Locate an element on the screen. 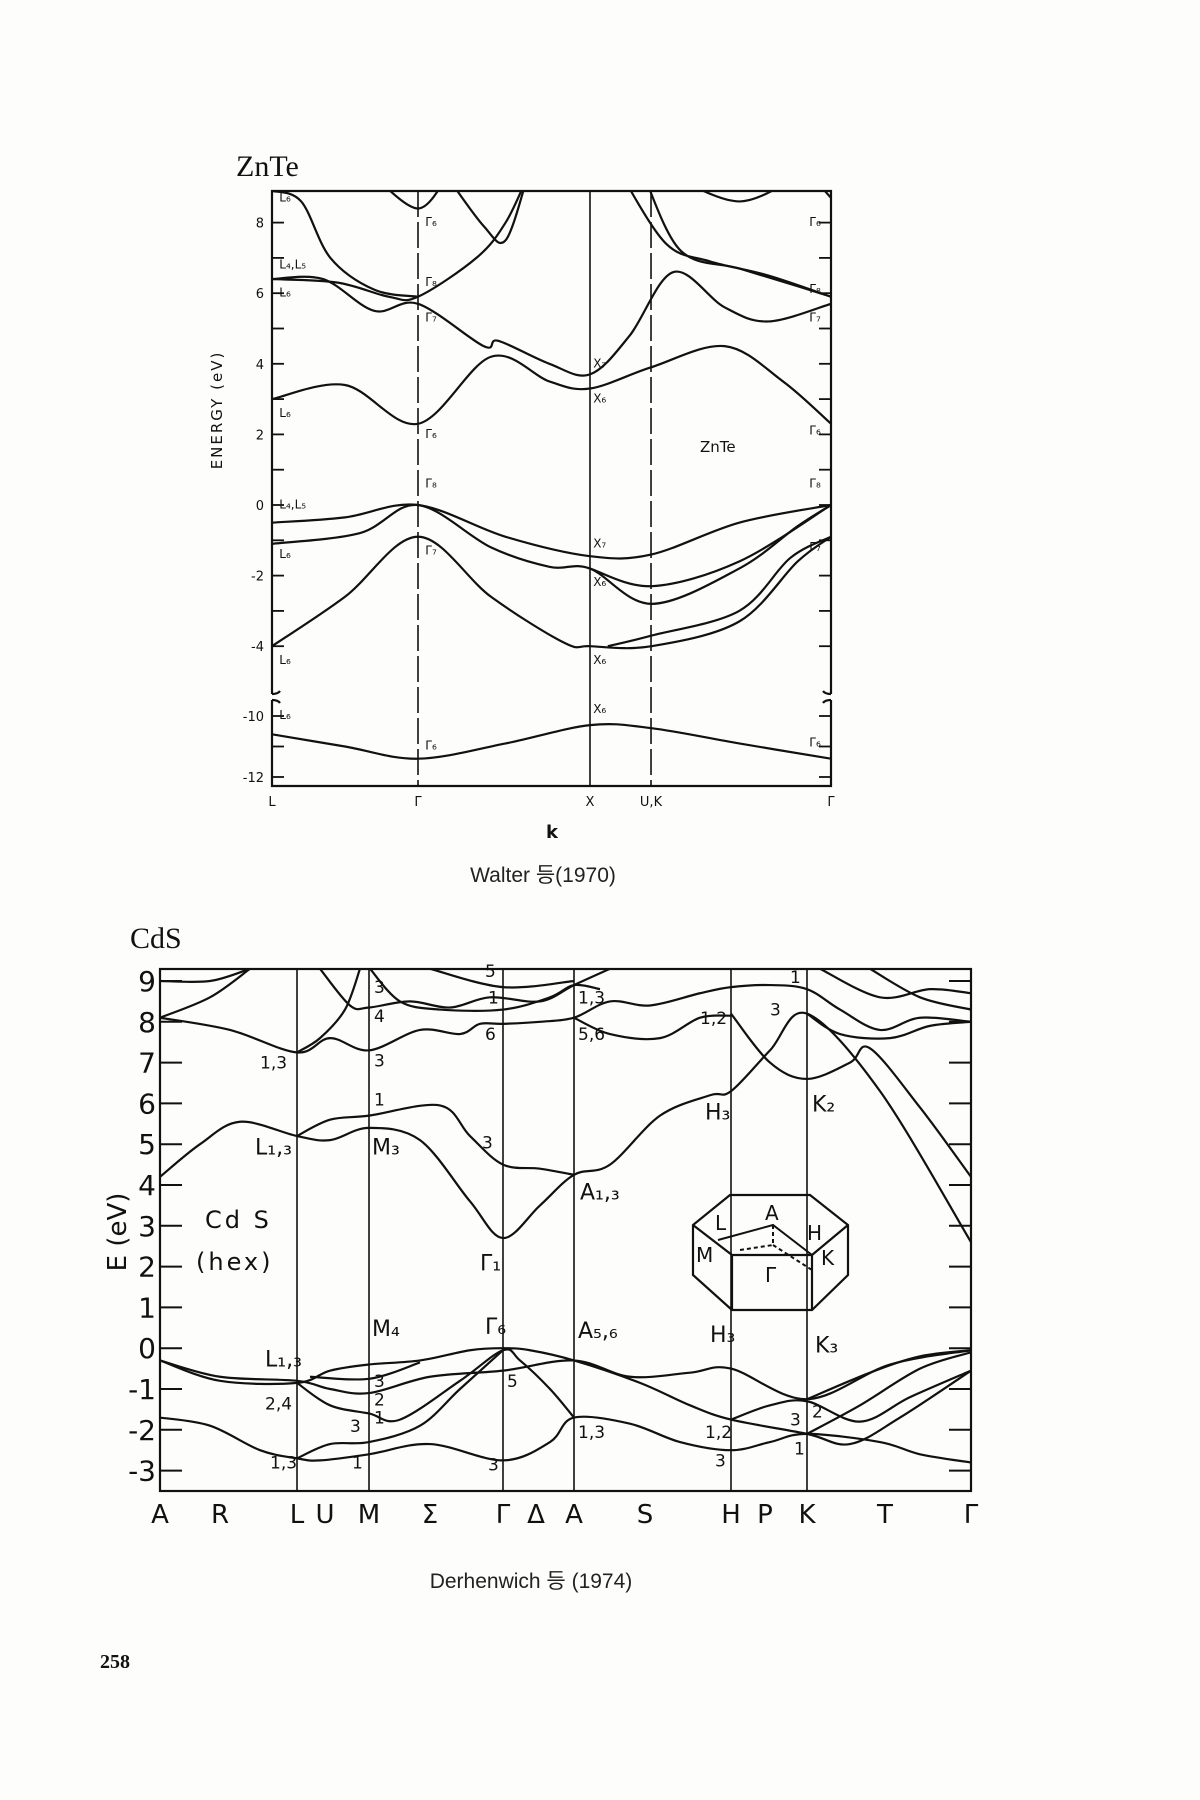 The width and height of the screenshot is (1200, 1800). y-tick-label: 8 is located at coordinates (147, 1022).